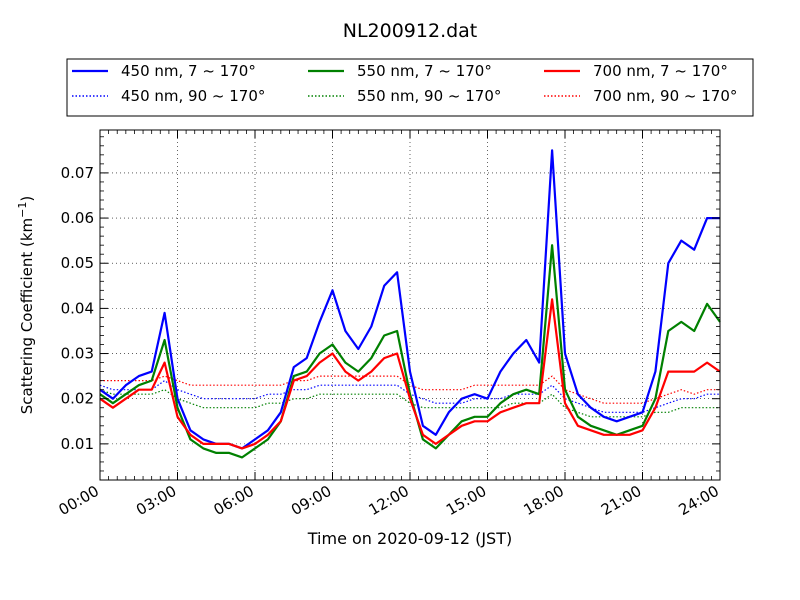 The image size is (800, 600). Describe the element at coordinates (22, 210) in the screenshot. I see `y-axis-label-superscript: −1` at that location.